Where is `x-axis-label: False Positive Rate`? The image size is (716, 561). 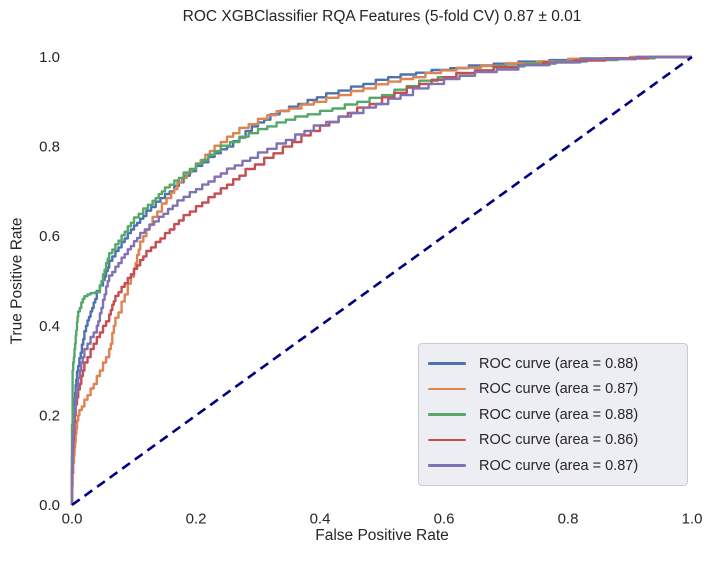
x-axis-label: False Positive Rate is located at coordinates (382, 535).